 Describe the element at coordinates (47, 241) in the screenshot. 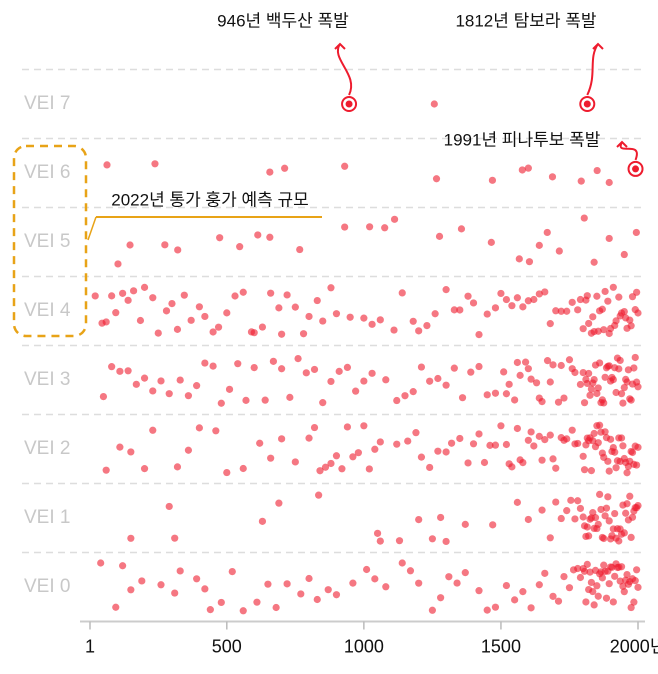

I see `row-label: VEI 5` at that location.